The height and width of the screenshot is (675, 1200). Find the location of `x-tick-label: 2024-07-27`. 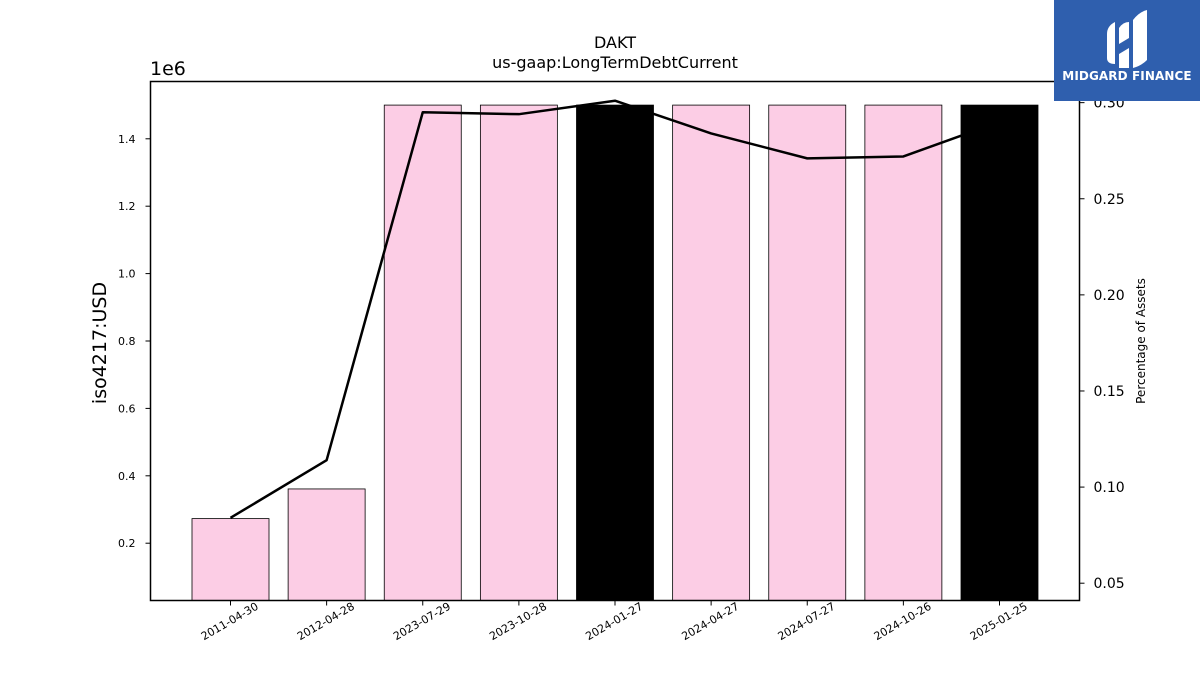

x-tick-label: 2024-07-27 is located at coordinates (807, 621).